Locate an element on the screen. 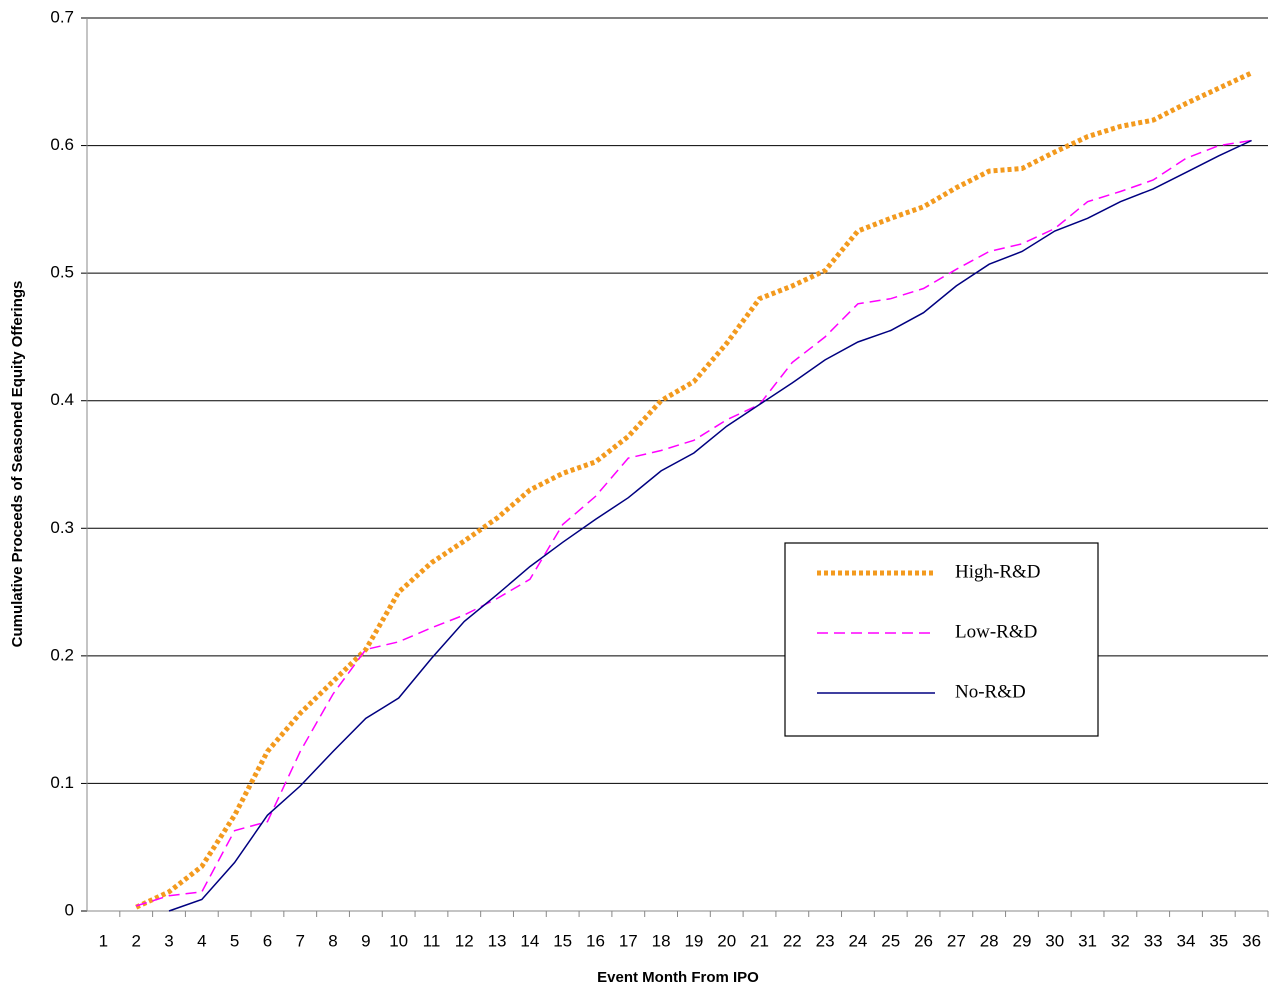 The image size is (1279, 995). legend-box is located at coordinates (941, 639).